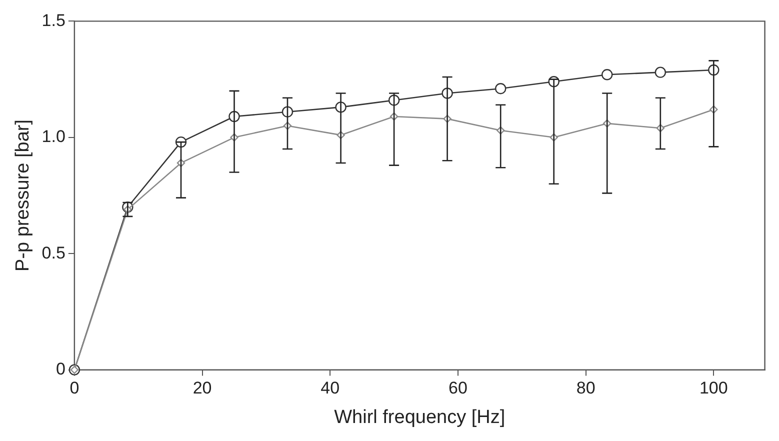 Image resolution: width=779 pixels, height=441 pixels. What do you see at coordinates (330, 388) in the screenshot?
I see `x-tick-label: 40` at bounding box center [330, 388].